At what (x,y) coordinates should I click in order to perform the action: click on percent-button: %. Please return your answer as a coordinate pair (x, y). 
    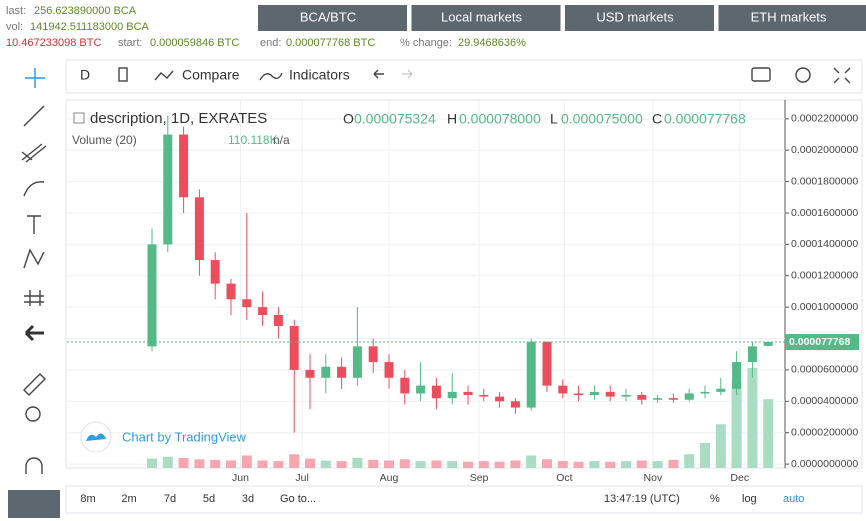
    Looking at the image, I should click on (715, 499).